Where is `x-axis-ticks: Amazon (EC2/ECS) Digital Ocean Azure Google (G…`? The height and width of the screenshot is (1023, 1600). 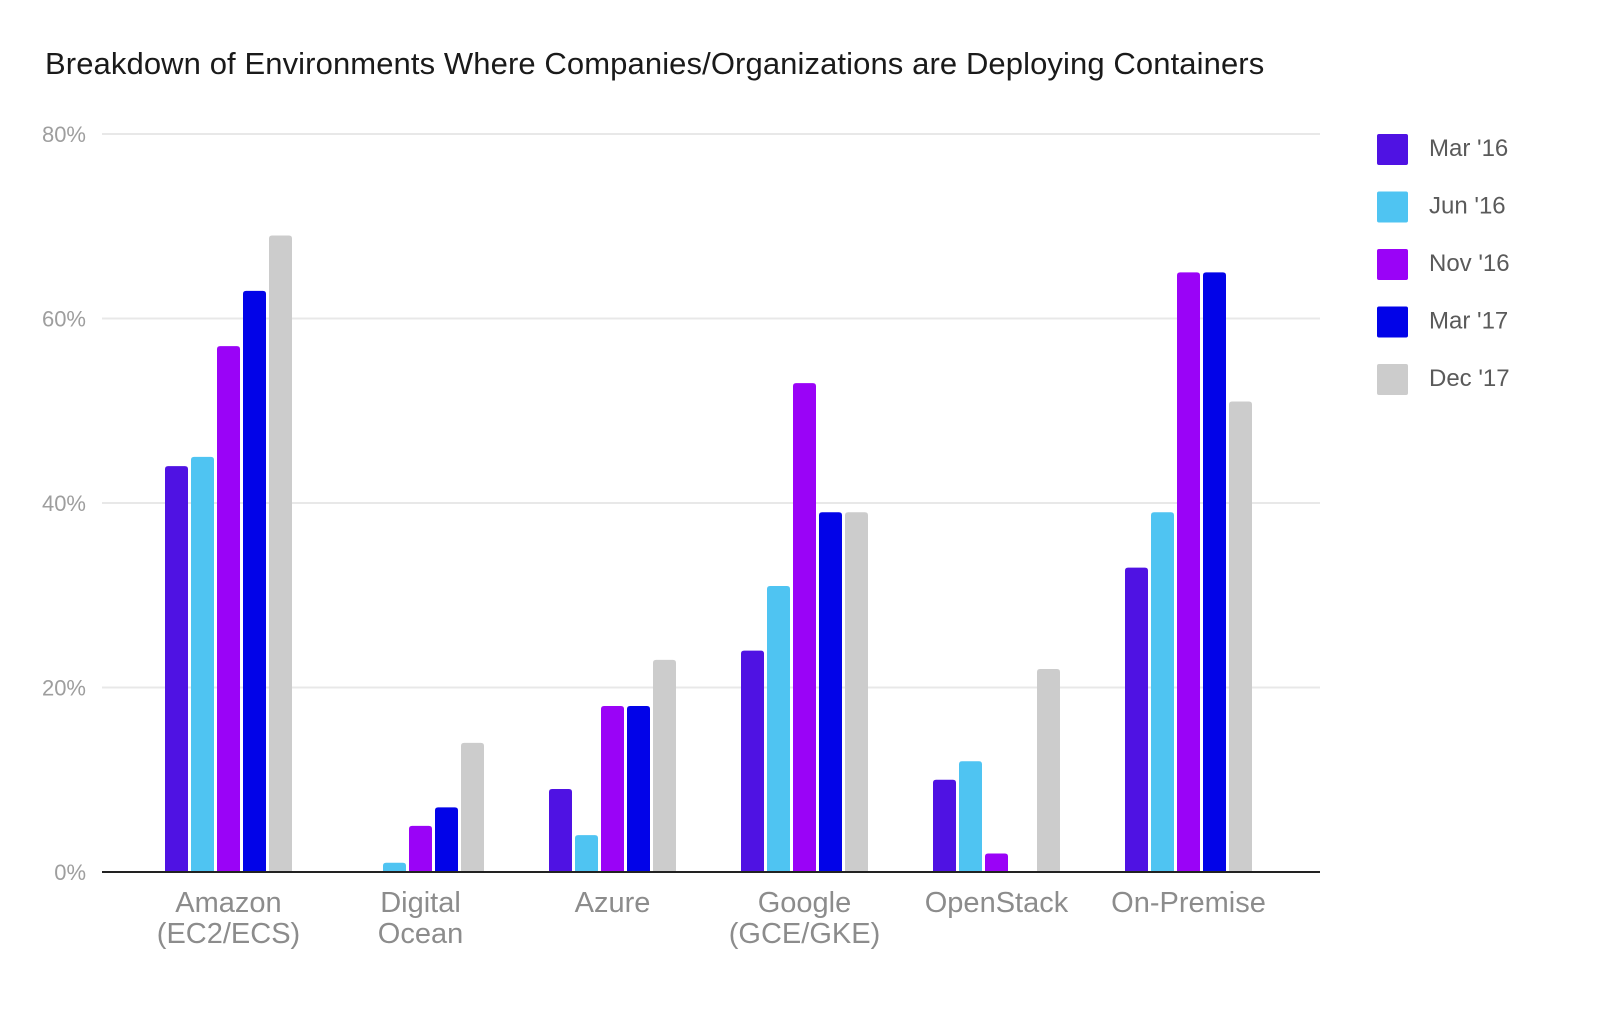
x-axis-ticks: Amazon (EC2/ECS) Digital Ocean Azure Google (G… is located at coordinates (711, 918).